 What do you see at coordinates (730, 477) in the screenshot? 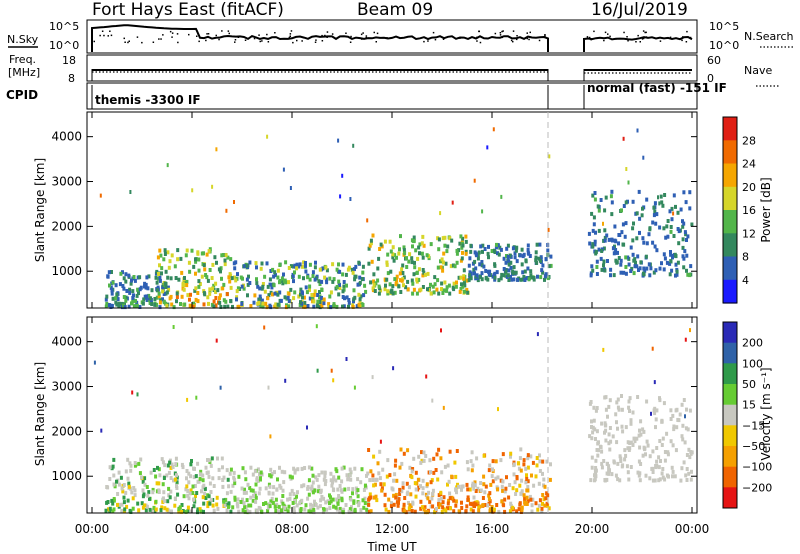
I see `colorbar-swatch` at bounding box center [730, 477].